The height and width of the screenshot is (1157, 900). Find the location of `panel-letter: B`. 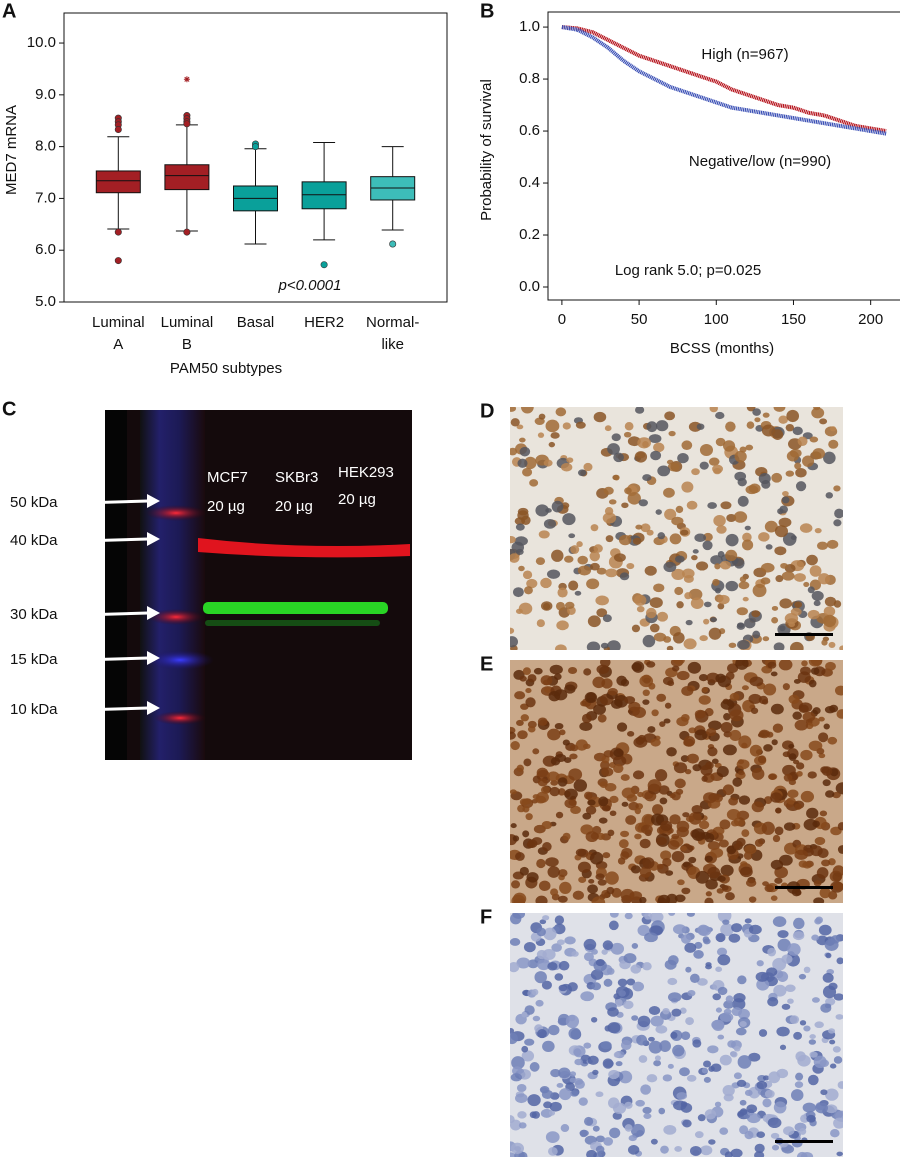

panel-letter: B is located at coordinates (487, 11).